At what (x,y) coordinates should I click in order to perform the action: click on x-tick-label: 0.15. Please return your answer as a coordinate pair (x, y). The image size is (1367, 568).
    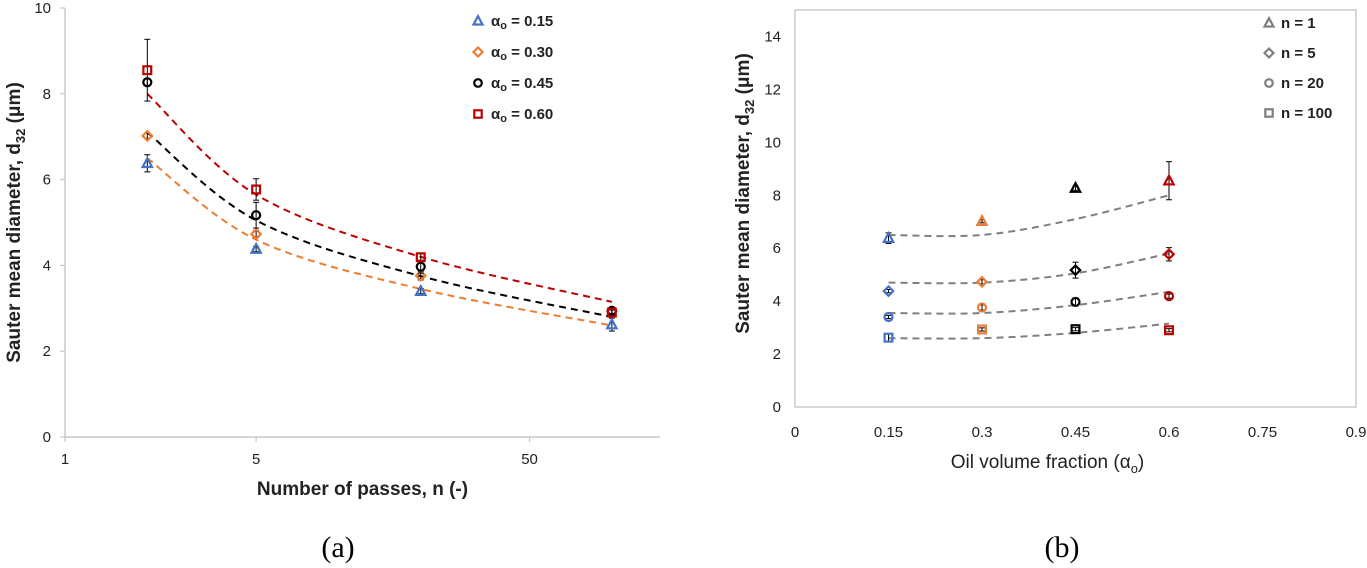
    Looking at the image, I should click on (888, 432).